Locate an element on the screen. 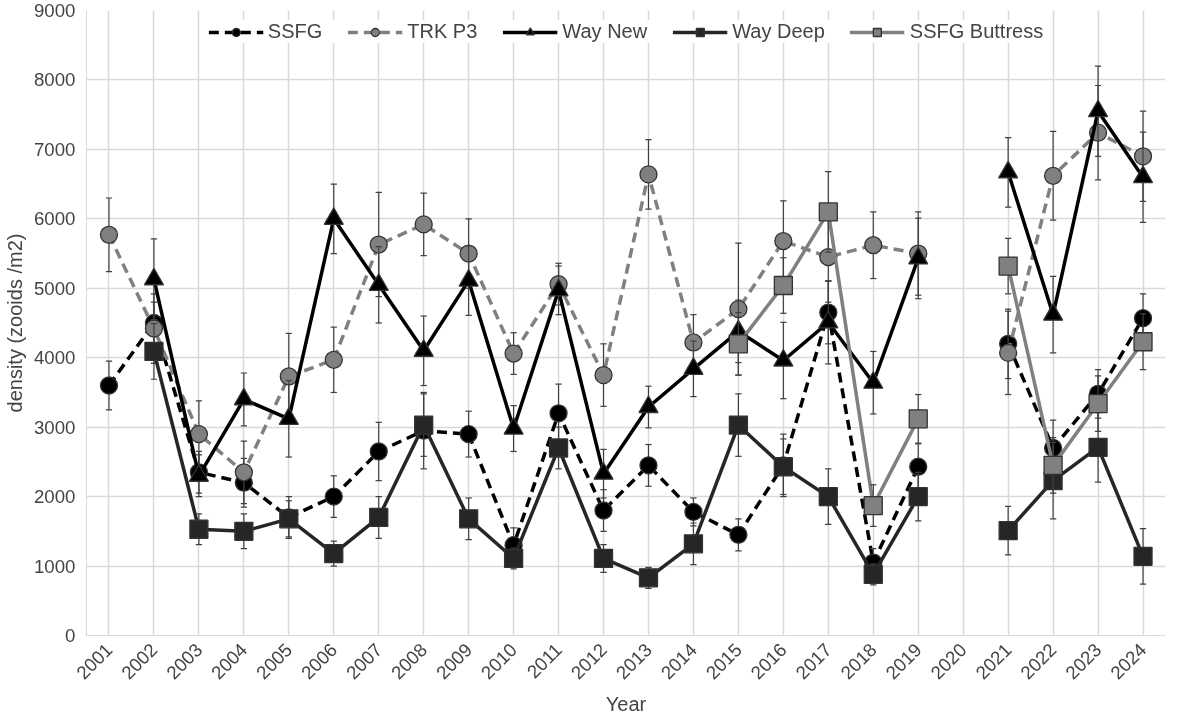 This screenshot has width=1178, height=726. y-tick-label: 4000 is located at coordinates (55, 358).